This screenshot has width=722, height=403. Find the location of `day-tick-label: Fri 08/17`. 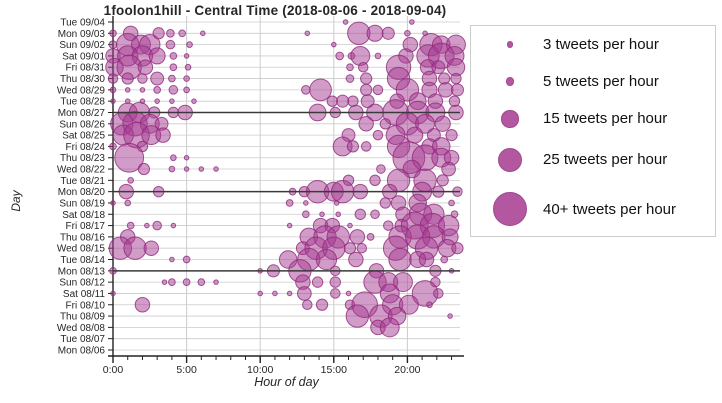

day-tick-label: Fri 08/17 is located at coordinates (86, 226).